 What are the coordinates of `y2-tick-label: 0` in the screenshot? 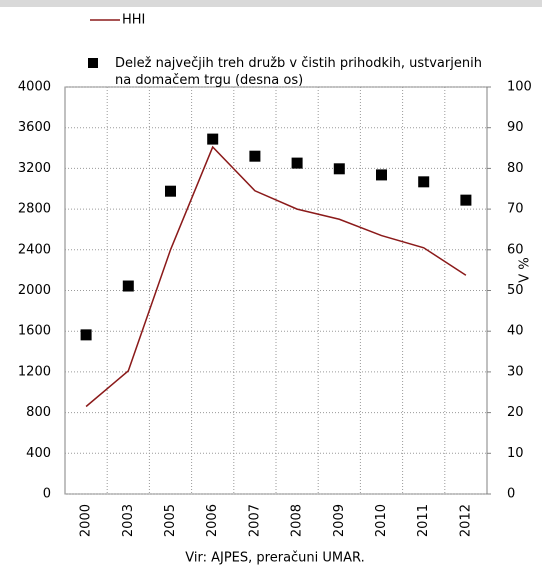 It's located at (511, 494).